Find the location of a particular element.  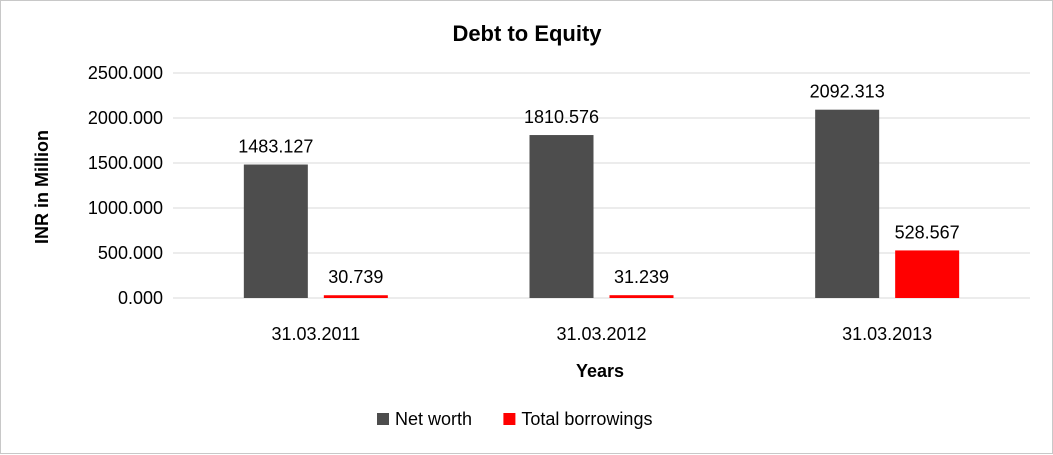

data-label: 2092.313 is located at coordinates (847, 92).